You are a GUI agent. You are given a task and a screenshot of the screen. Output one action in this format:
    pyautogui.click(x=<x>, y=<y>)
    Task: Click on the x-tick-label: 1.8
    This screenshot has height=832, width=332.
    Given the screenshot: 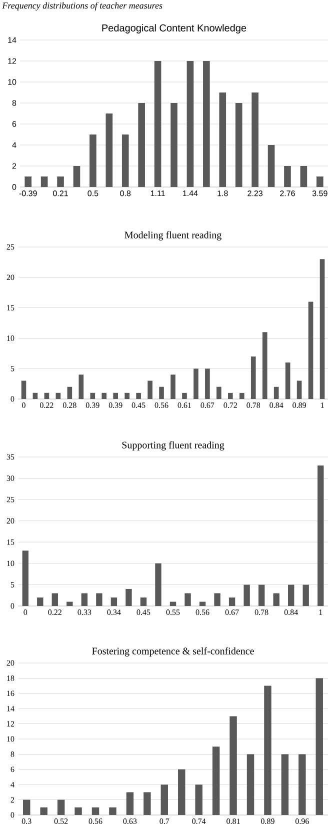 What is the action you would take?
    pyautogui.click(x=223, y=193)
    